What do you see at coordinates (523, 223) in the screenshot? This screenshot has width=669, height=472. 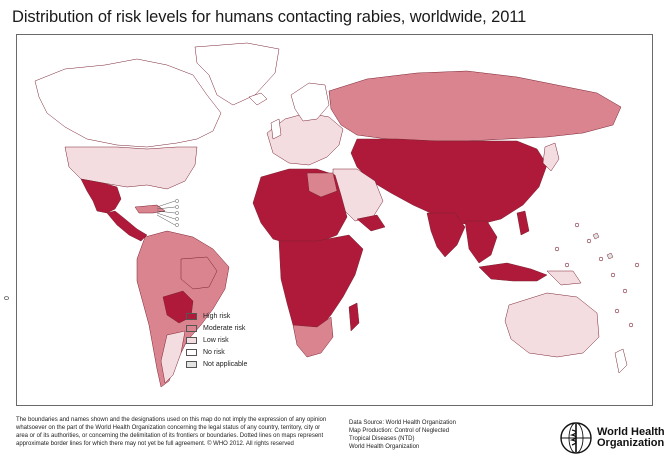 I see `region-philippines` at bounding box center [523, 223].